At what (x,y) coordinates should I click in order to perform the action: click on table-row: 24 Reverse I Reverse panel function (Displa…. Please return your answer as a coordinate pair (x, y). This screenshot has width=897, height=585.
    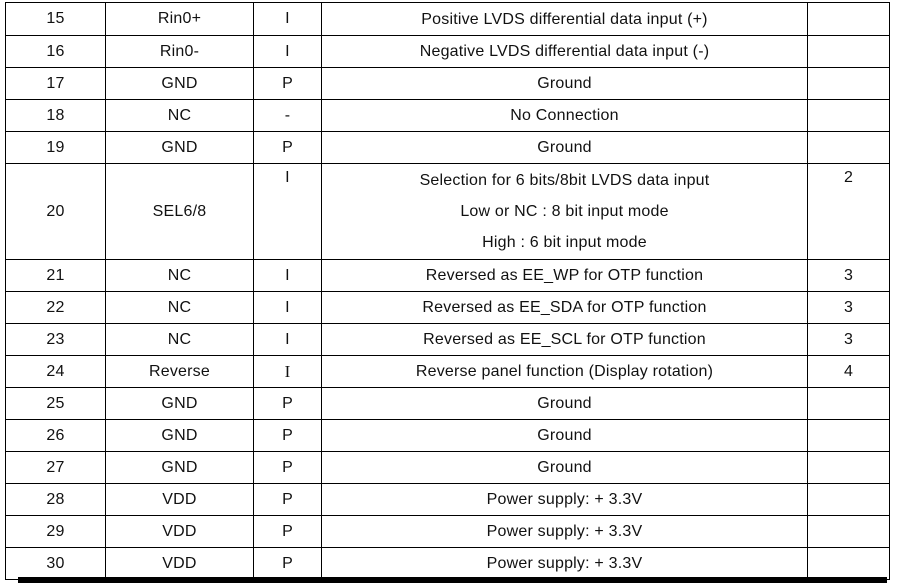
    Looking at the image, I should click on (447, 371).